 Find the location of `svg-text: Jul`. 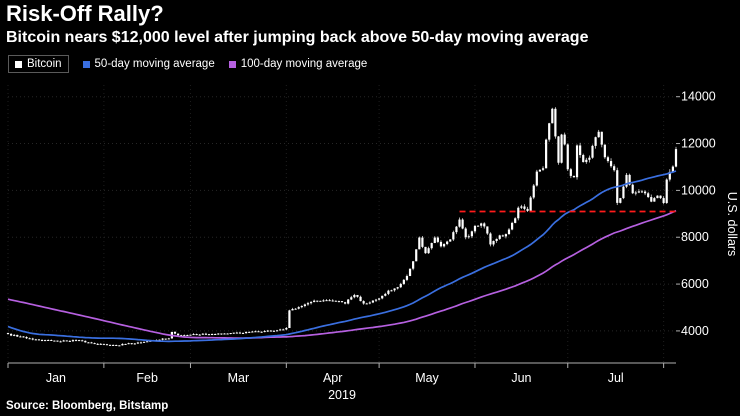

svg-text: Jul is located at coordinates (616, 378).